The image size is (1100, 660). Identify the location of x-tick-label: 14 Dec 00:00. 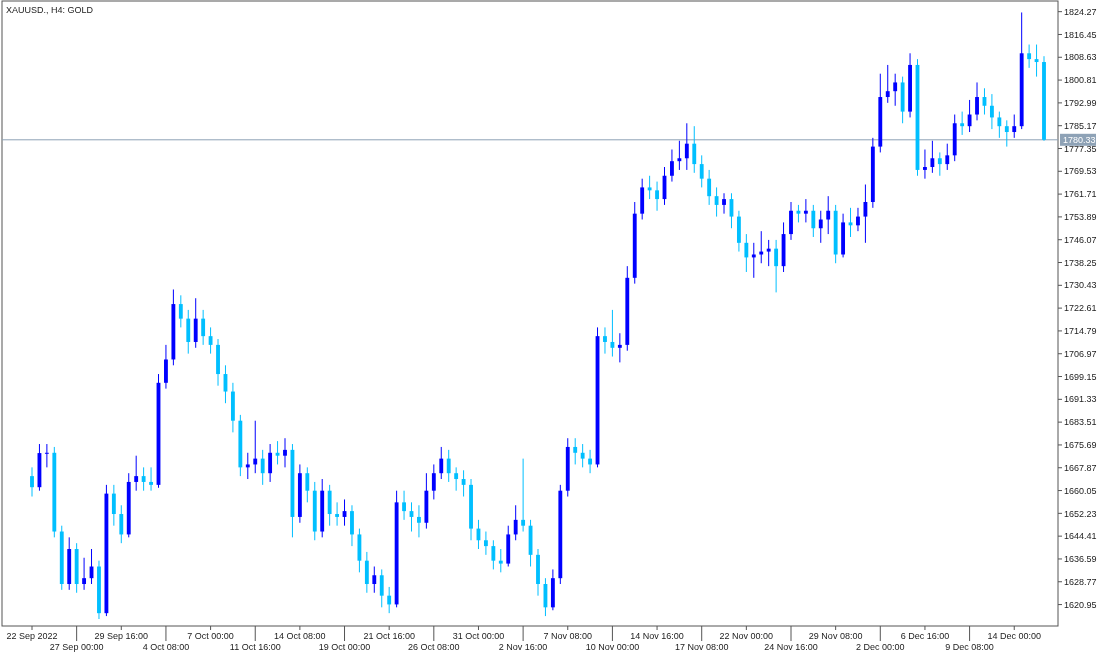
(1014, 636).